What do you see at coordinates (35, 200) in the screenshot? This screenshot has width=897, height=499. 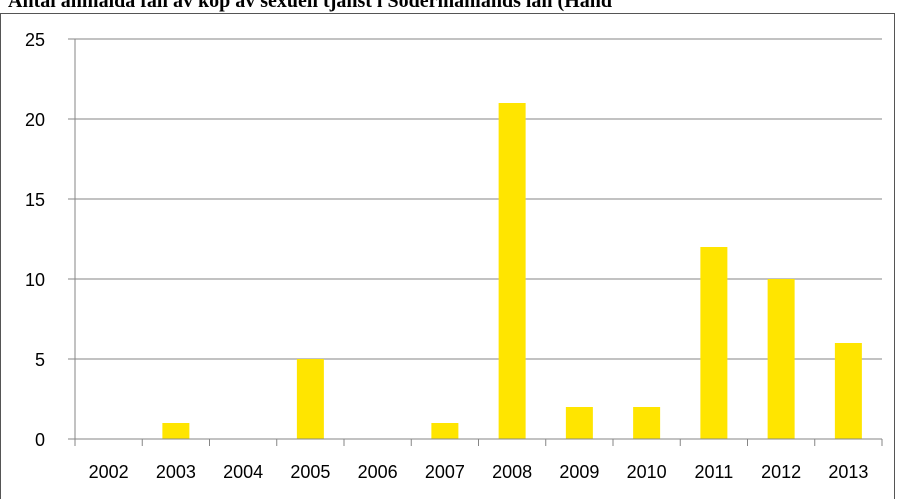 I see `y-tick-label: 15` at bounding box center [35, 200].